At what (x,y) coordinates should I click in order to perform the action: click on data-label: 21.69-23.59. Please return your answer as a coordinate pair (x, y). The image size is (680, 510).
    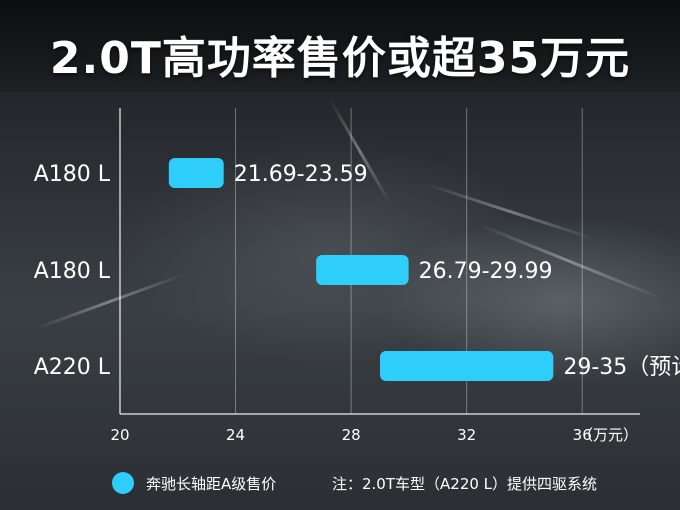
    Looking at the image, I should click on (301, 174).